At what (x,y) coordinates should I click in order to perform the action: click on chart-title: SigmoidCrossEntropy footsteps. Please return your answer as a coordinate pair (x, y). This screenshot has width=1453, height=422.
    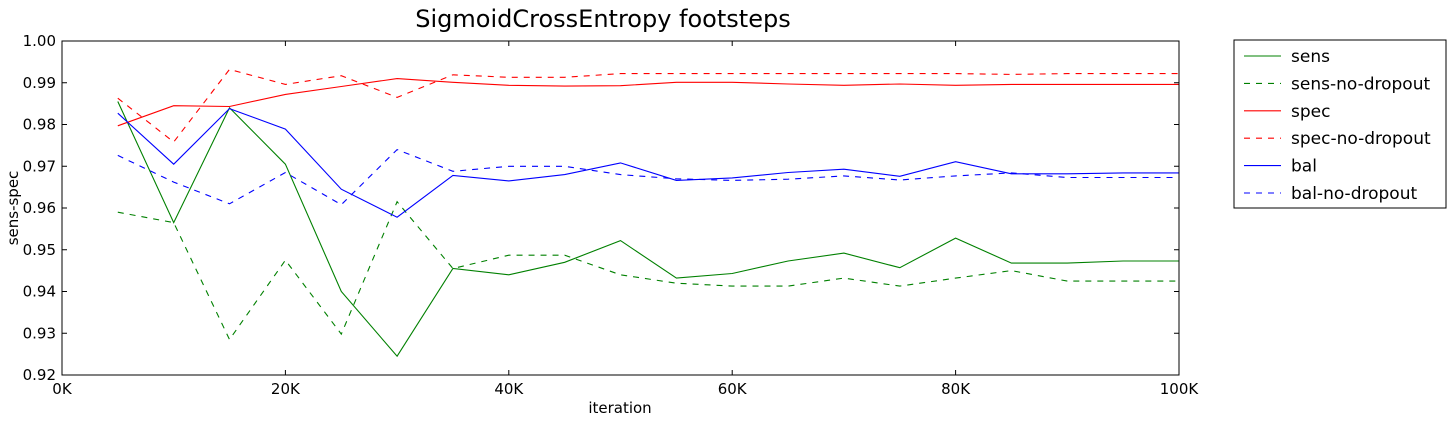
    Looking at the image, I should click on (602, 19).